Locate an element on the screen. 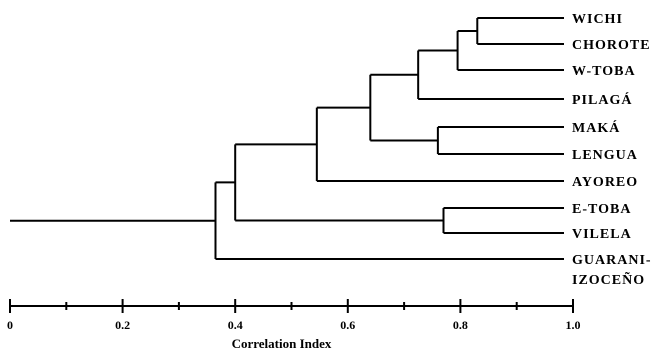 The width and height of the screenshot is (667, 361). x-tick-label: 0.6 is located at coordinates (347, 325).